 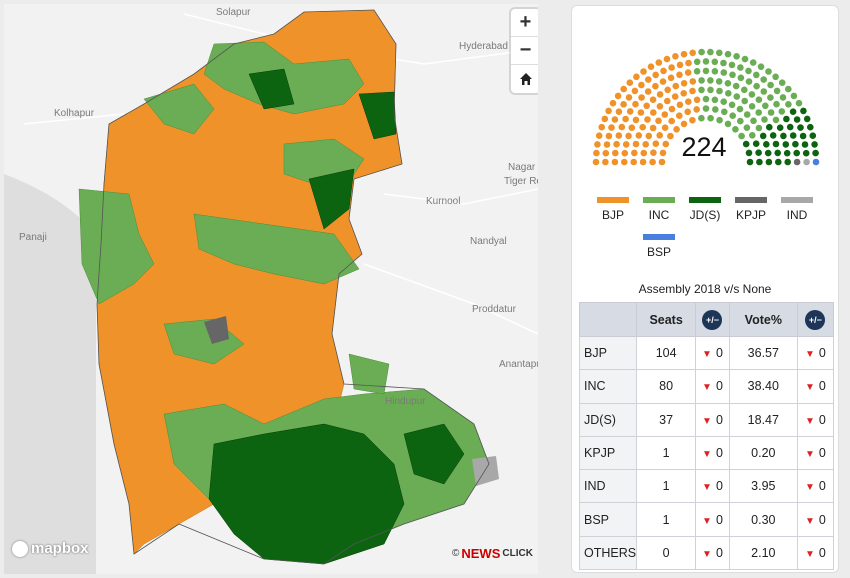 I want to click on sea-area, so click(x=50, y=374).